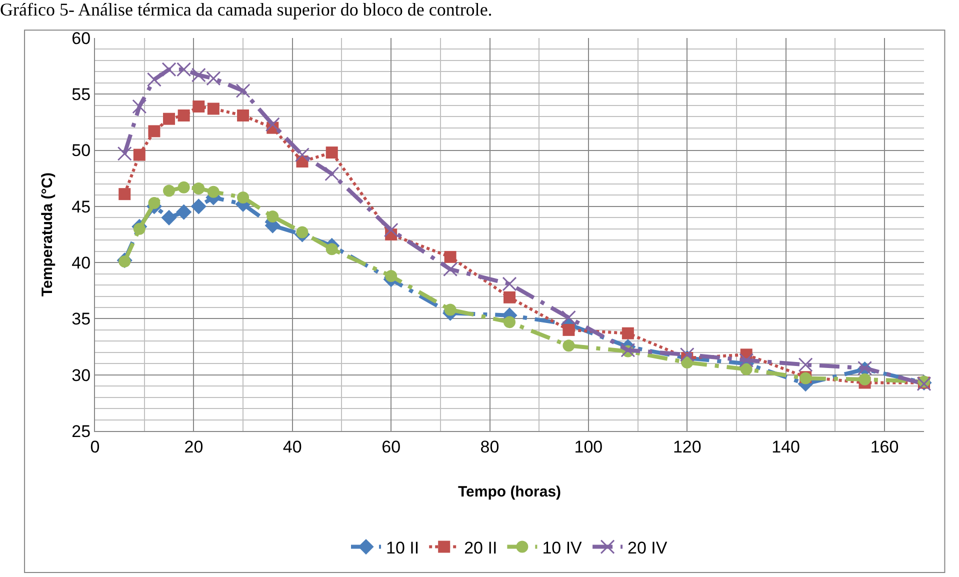  What do you see at coordinates (490, 446) in the screenshot?
I see `x-tick-label: 80` at bounding box center [490, 446].